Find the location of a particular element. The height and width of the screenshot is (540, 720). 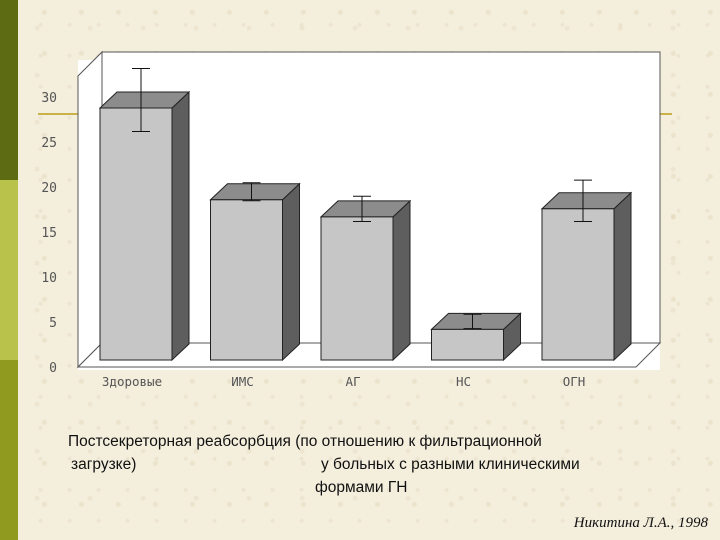

x-category-label: АГ is located at coordinates (352, 381).